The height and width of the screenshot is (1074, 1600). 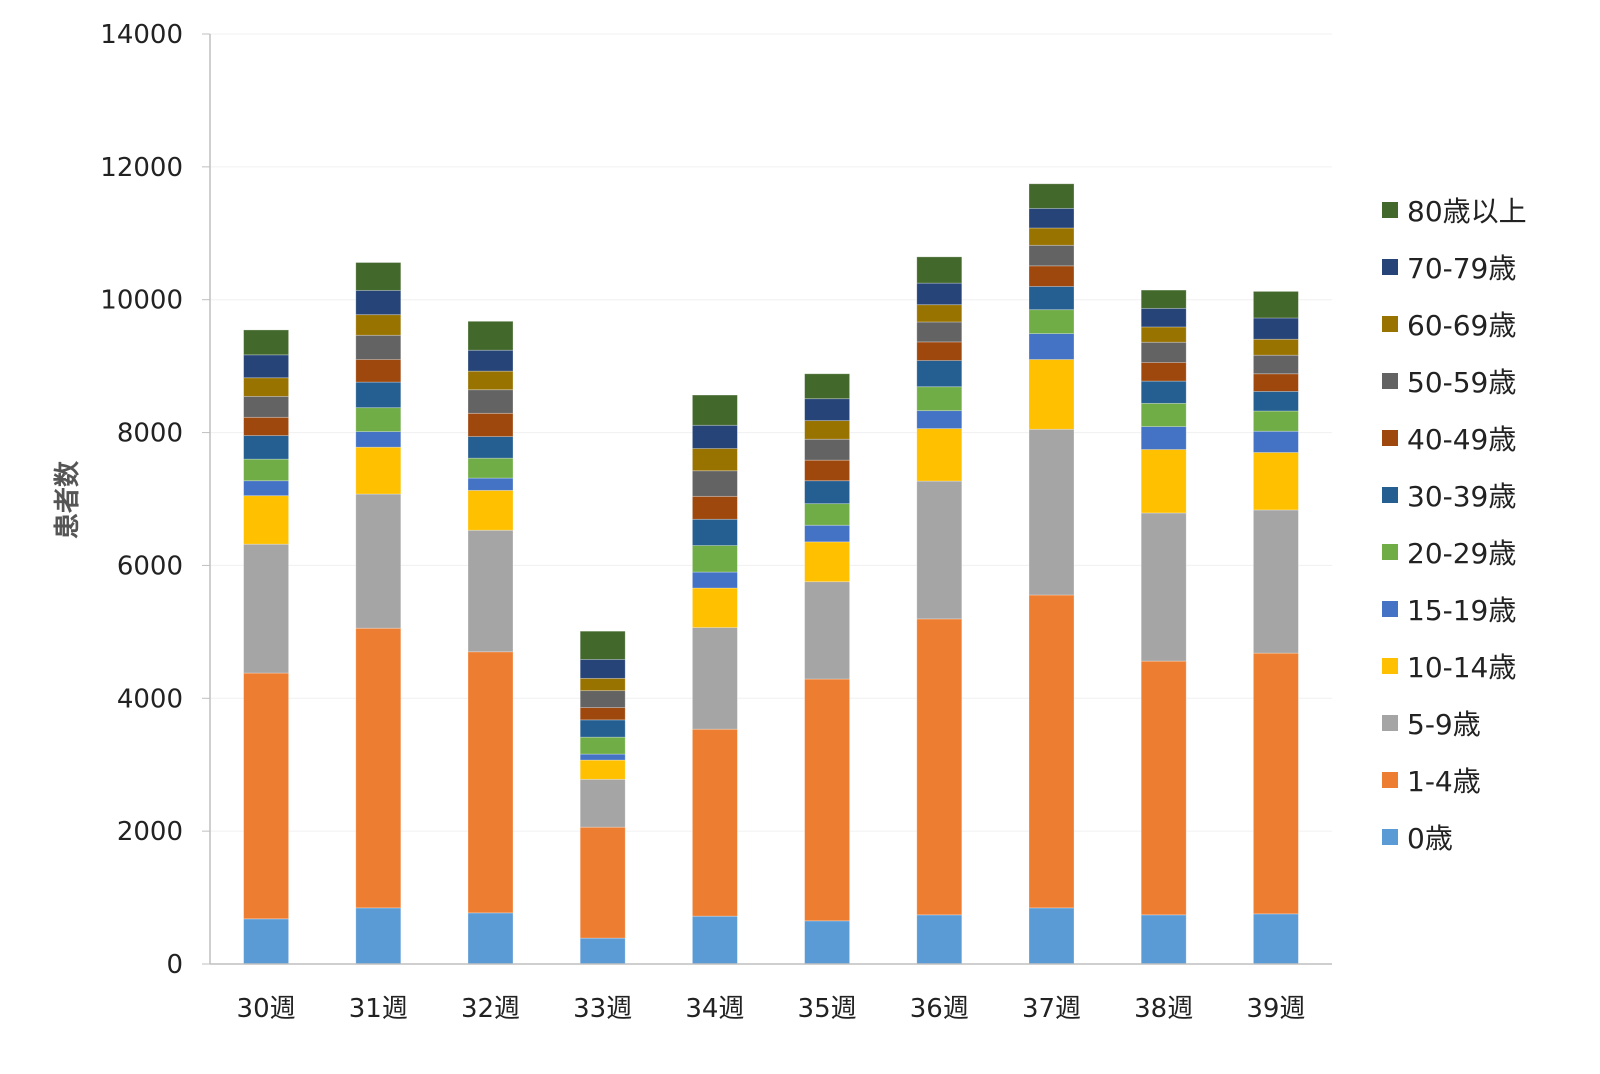 I want to click on legend-label: 10-14歳, so click(x=1461, y=667).